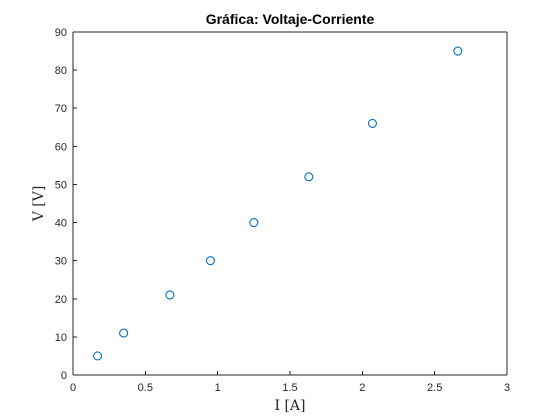 This screenshot has width=560, height=420. What do you see at coordinates (73, 388) in the screenshot?
I see `x-tick-label: 0` at bounding box center [73, 388].